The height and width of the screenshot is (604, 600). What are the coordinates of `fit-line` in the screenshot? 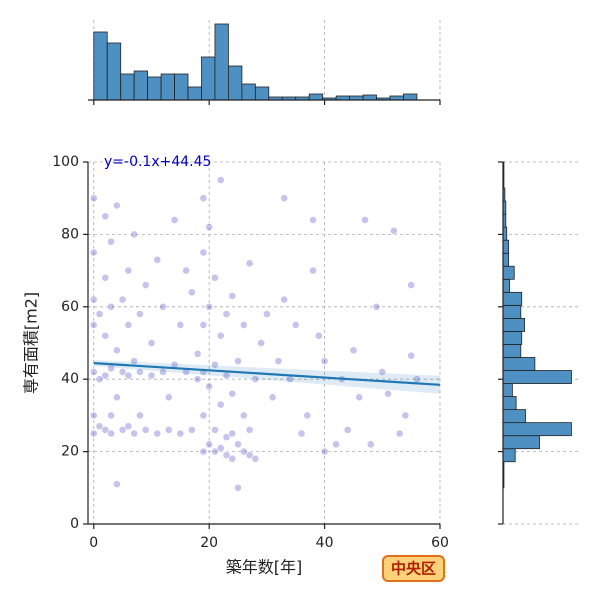 It's located at (267, 373).